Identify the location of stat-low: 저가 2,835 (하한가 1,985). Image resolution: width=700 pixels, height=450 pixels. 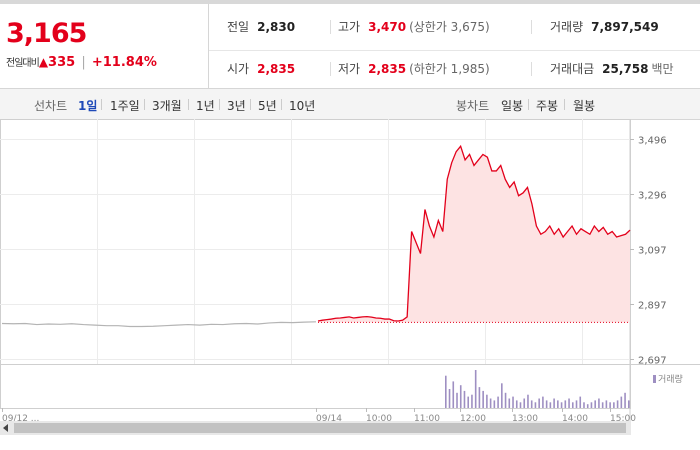
(414, 68).